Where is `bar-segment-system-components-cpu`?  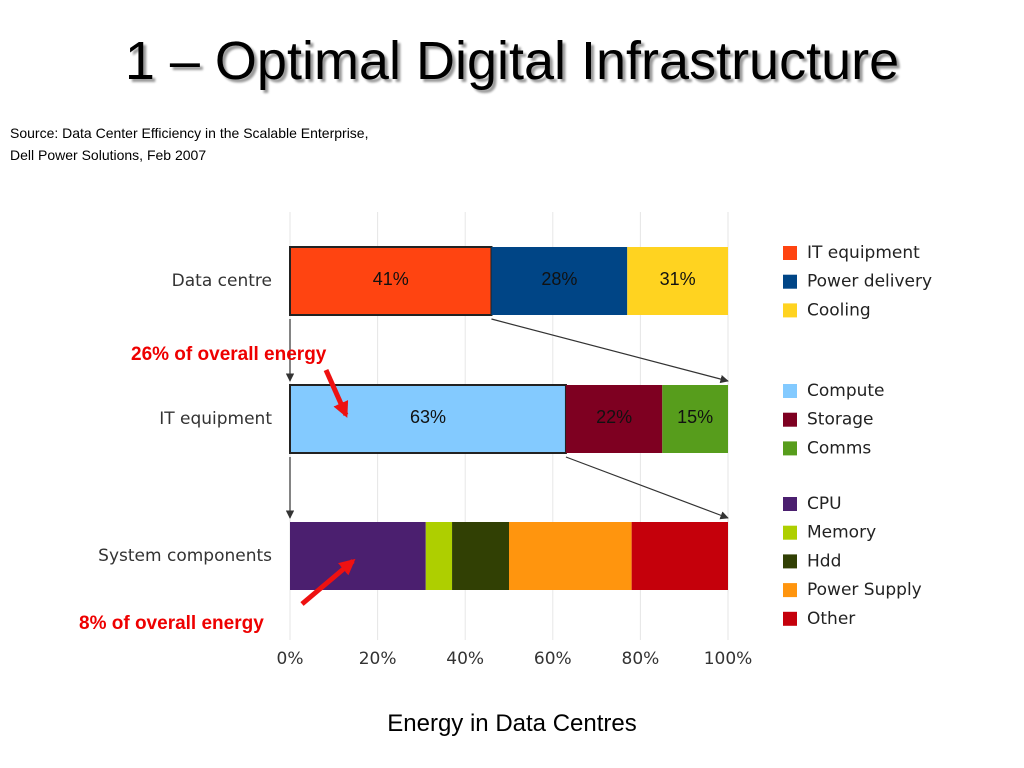 bar-segment-system-components-cpu is located at coordinates (358, 556).